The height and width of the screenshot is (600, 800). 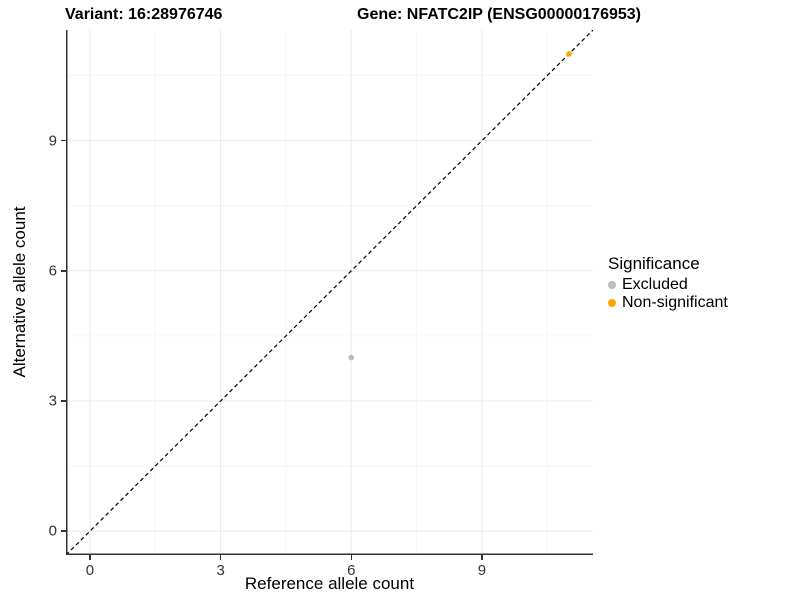 What do you see at coordinates (52, 531) in the screenshot?
I see `y-tick-label: 0` at bounding box center [52, 531].